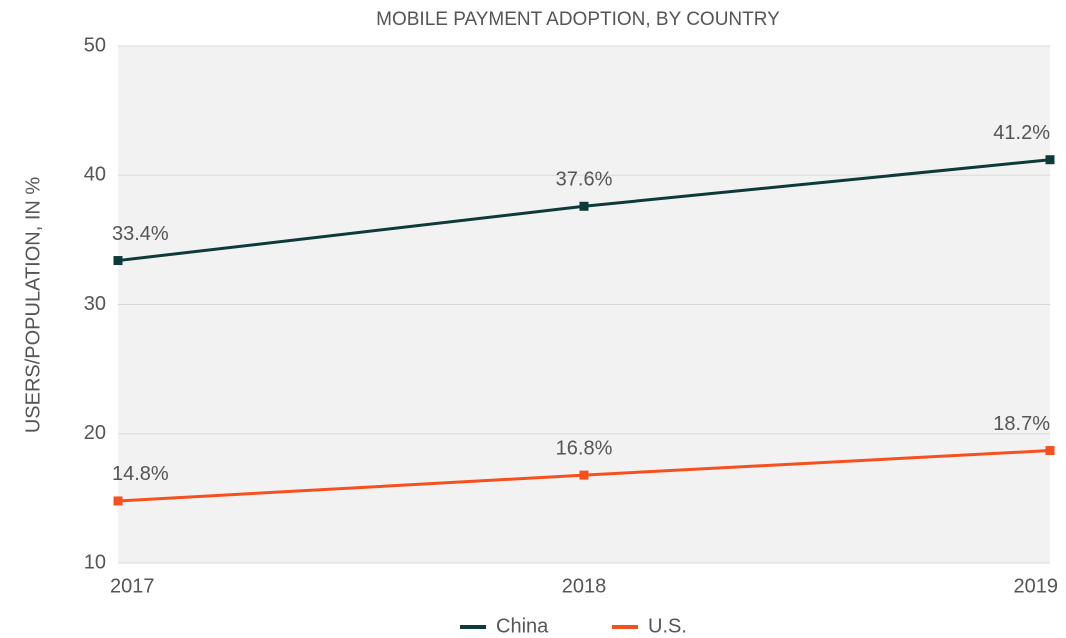 The width and height of the screenshot is (1066, 638). Describe the element at coordinates (578, 19) in the screenshot. I see `chart-title: MOBILE PAYMENT ADOPTION, BY COUNTRY` at that location.